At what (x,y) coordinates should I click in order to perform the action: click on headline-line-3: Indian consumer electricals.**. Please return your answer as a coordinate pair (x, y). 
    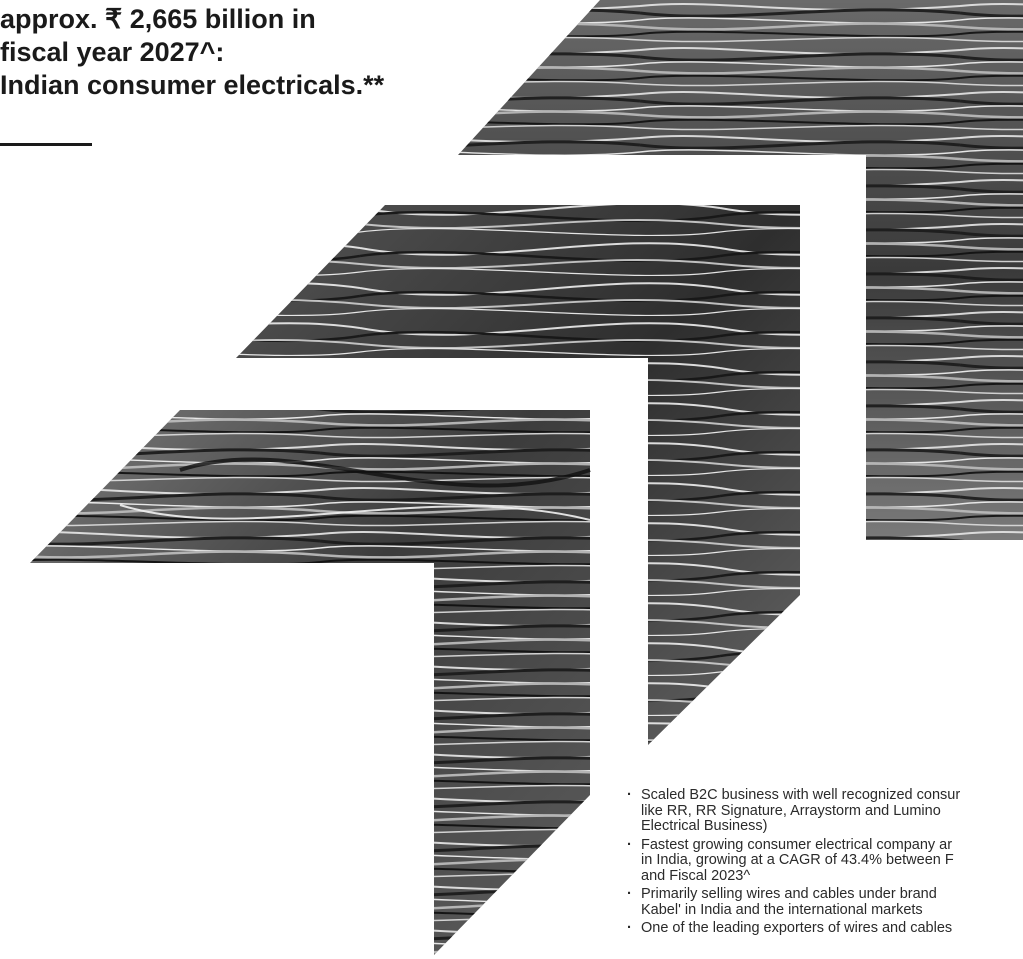
    Looking at the image, I should click on (192, 85).